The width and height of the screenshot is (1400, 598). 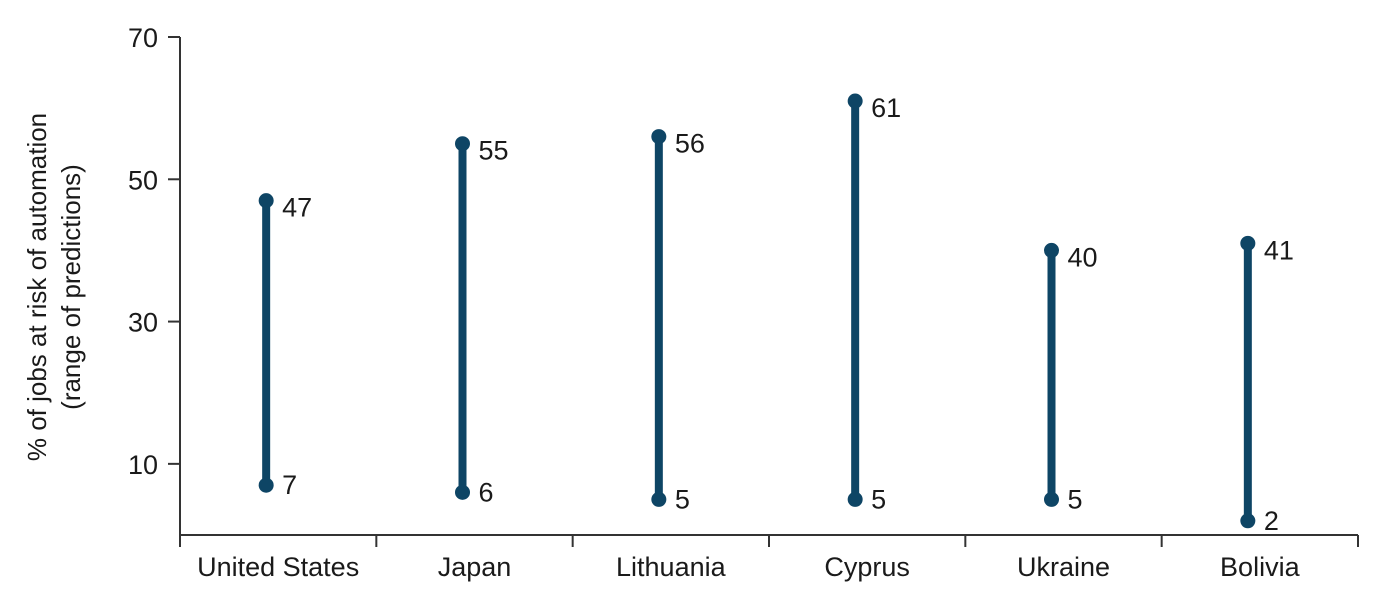 What do you see at coordinates (278, 567) in the screenshot?
I see `x-category-label: United States` at bounding box center [278, 567].